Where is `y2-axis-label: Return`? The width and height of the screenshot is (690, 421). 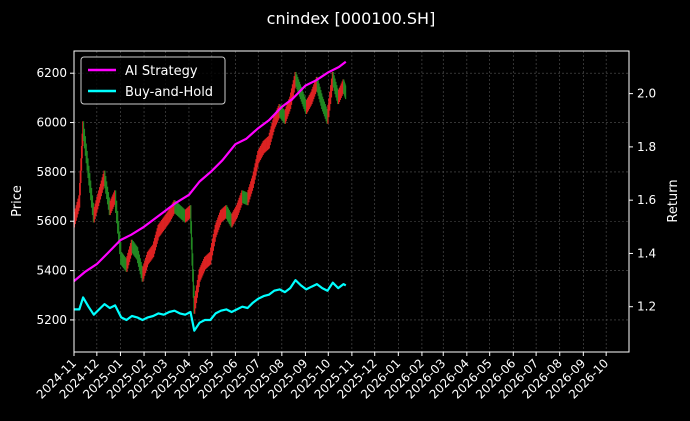
y2-axis-label: Return is located at coordinates (673, 200).